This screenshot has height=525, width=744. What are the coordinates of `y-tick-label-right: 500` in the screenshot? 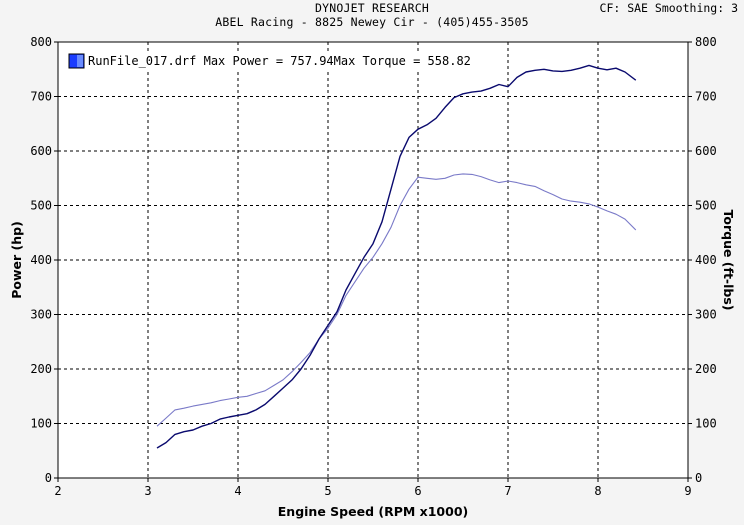 It's located at (706, 206).